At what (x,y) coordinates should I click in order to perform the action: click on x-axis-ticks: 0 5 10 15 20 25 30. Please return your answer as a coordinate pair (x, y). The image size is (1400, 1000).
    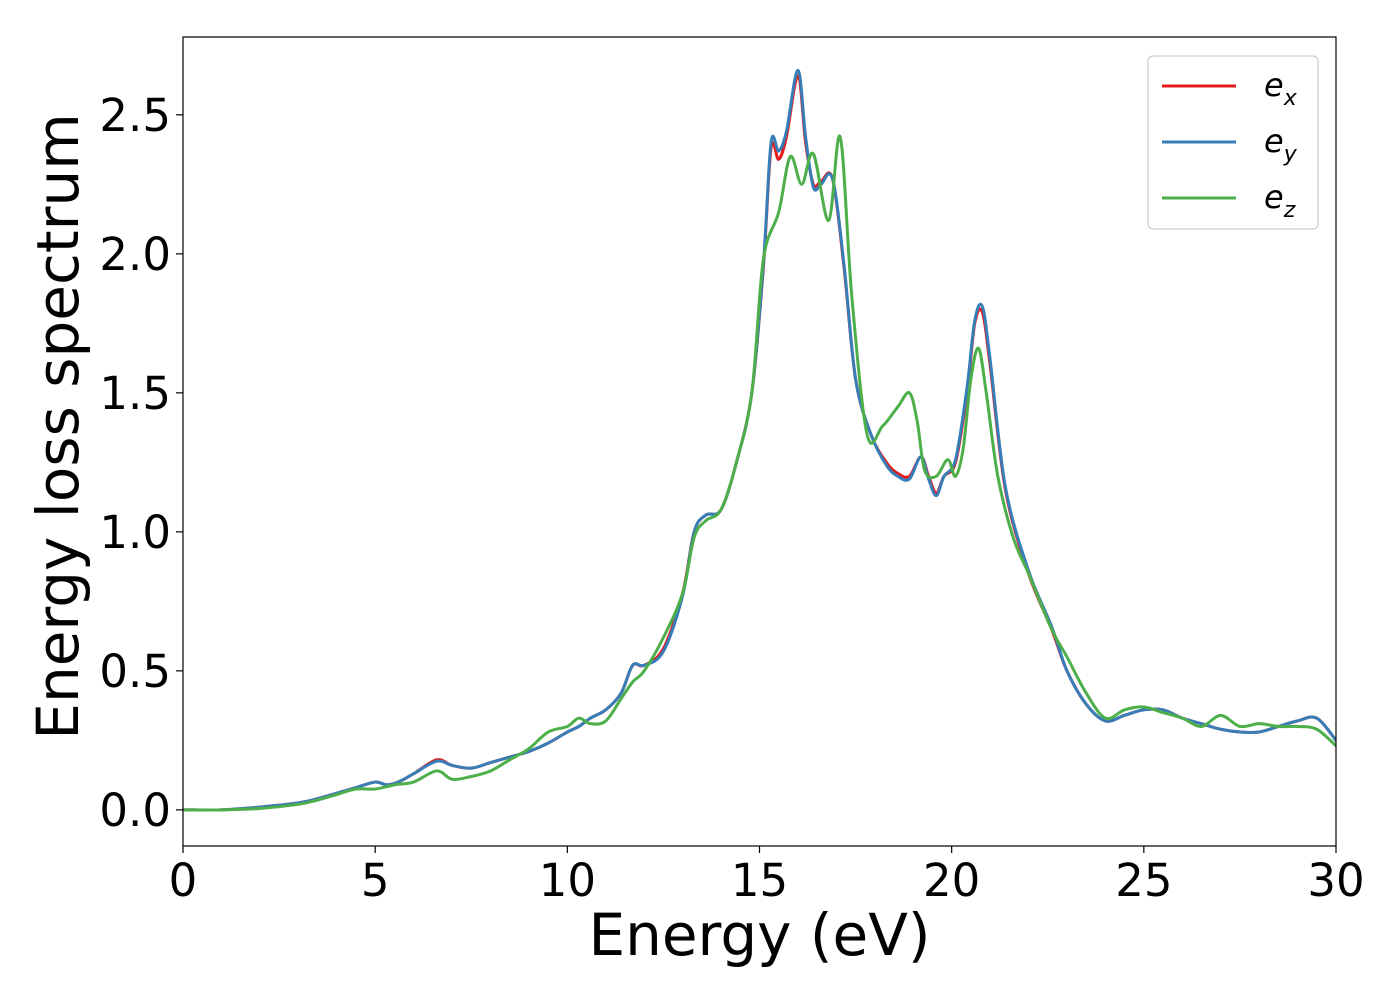
    Looking at the image, I should click on (767, 876).